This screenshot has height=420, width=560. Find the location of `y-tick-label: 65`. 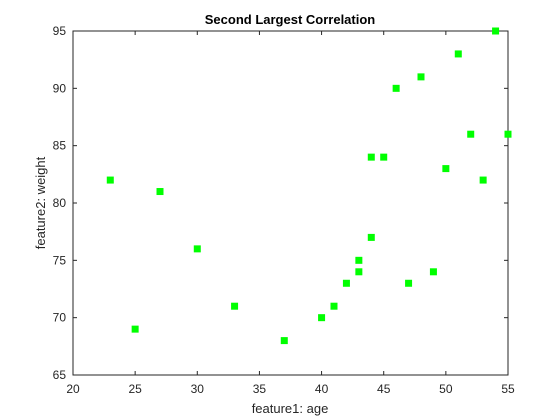

y-tick-label: 65 is located at coordinates (60, 375).